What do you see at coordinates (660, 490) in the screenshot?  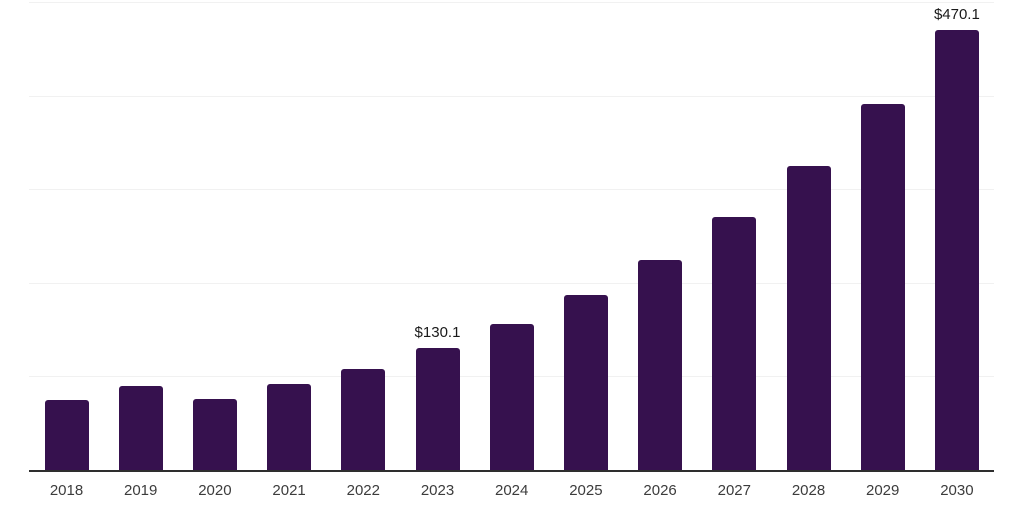 I see `x-tick-label-2026: 2026` at bounding box center [660, 490].